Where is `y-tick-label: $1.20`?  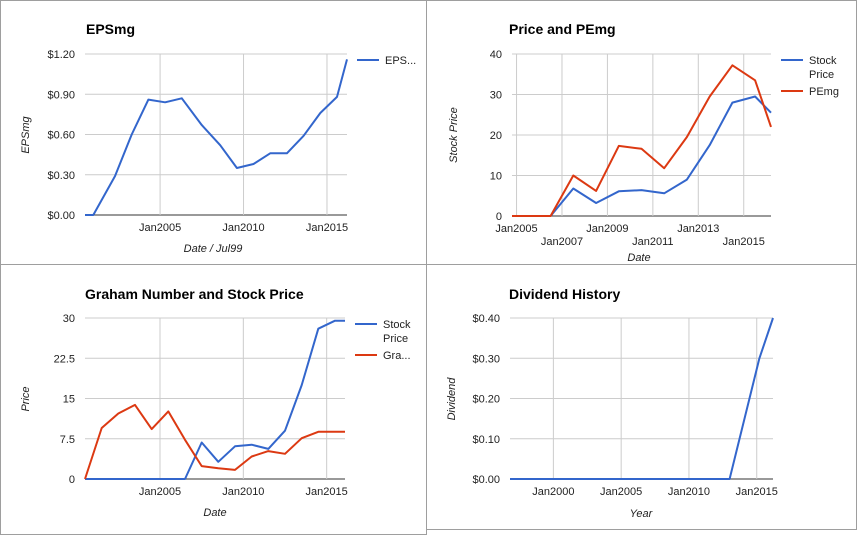 y-tick-label: $1.20 is located at coordinates (61, 55).